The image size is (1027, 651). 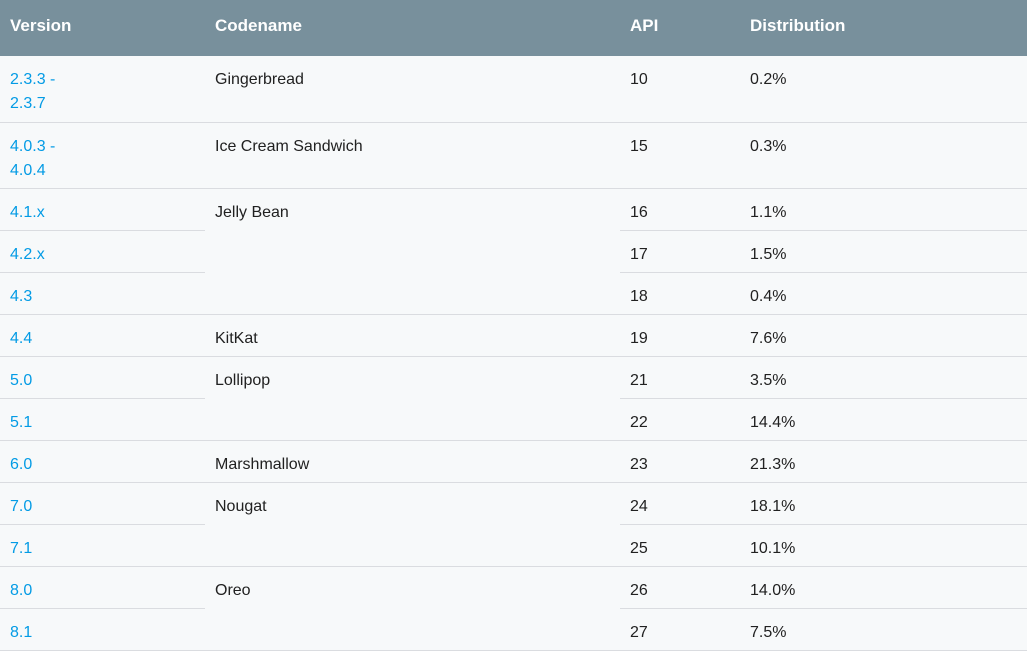 What do you see at coordinates (412, 89) in the screenshot?
I see `codename-cell: Gingerbread` at bounding box center [412, 89].